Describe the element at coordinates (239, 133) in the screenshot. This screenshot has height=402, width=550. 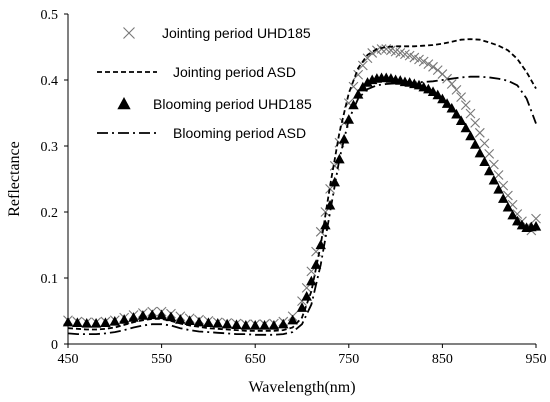
I see `legend-label: Blooming period ASD` at that location.